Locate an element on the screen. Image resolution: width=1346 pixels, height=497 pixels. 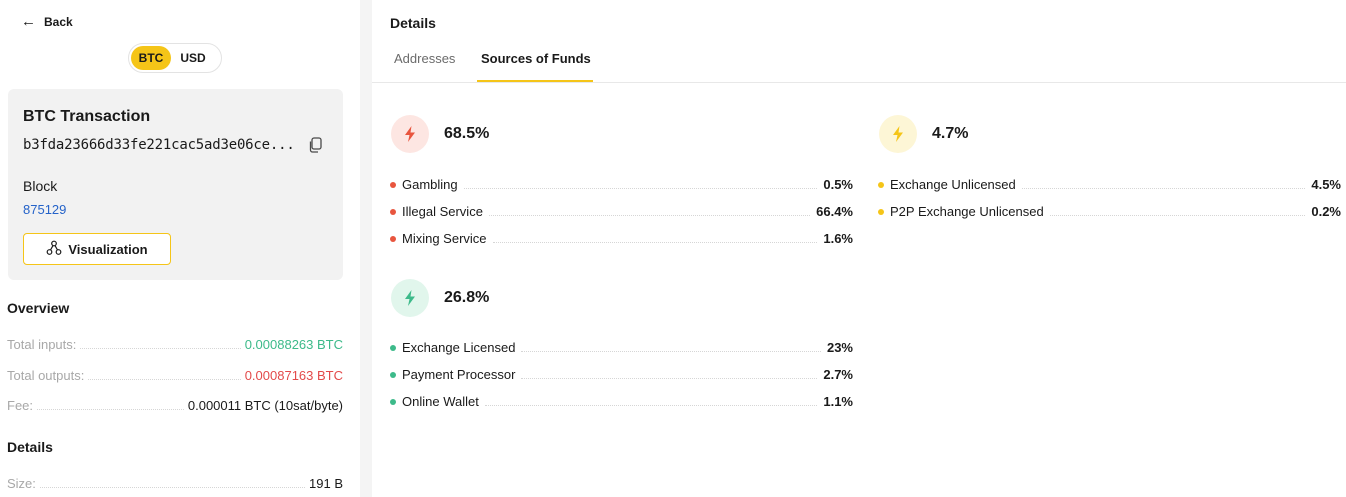
row-value: 0.00088263 BTC is located at coordinates (293, 344).